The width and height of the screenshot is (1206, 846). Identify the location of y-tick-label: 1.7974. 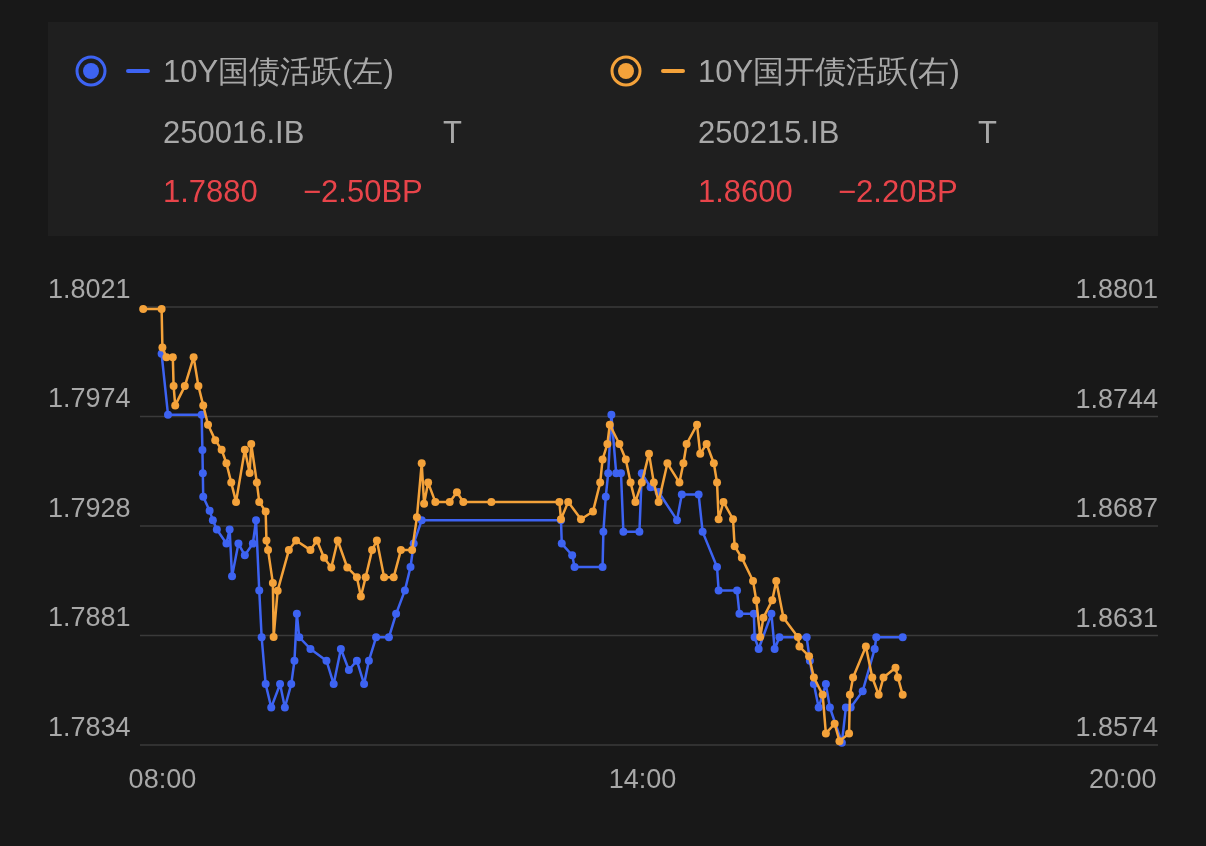
(89, 398).